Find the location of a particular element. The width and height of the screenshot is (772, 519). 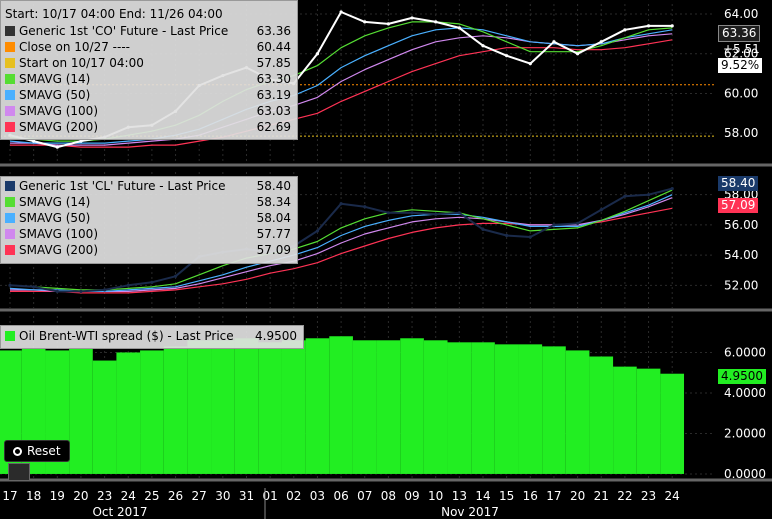

x-tick-label: 08 is located at coordinates (388, 496).